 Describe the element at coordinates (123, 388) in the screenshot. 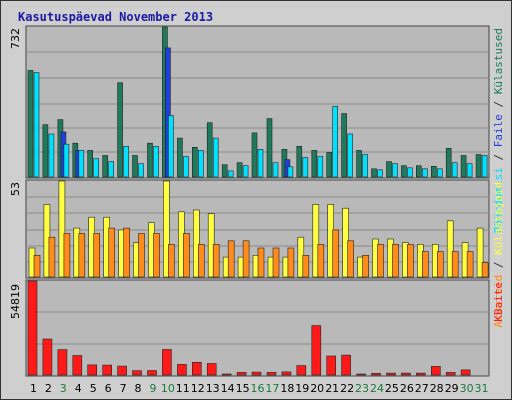

I see `day-label-7: 7` at that location.